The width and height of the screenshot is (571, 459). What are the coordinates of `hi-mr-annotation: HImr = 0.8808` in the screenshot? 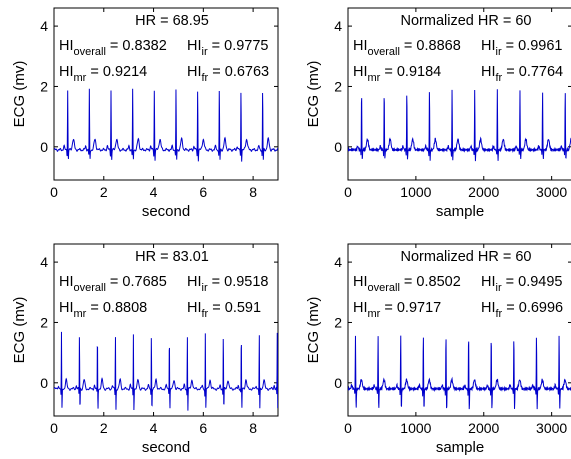 It's located at (103, 310).